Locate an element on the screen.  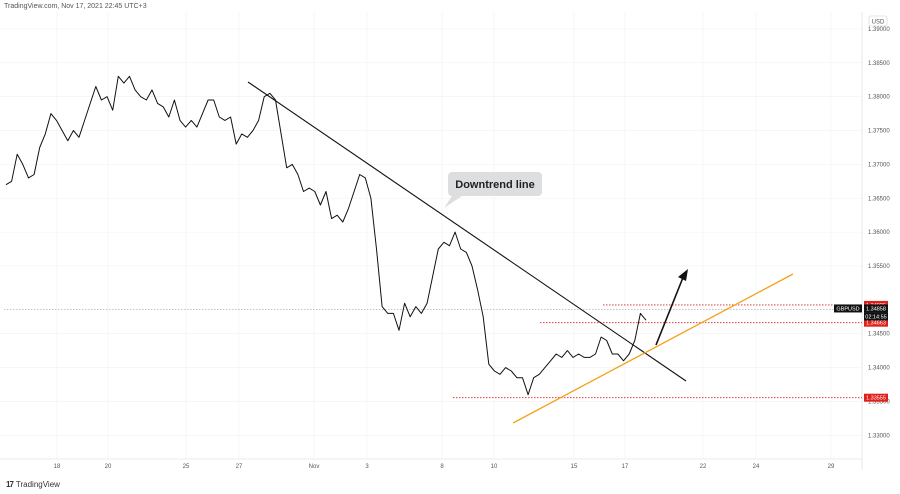
price-tick-label: 1.34000 is located at coordinates (879, 369).